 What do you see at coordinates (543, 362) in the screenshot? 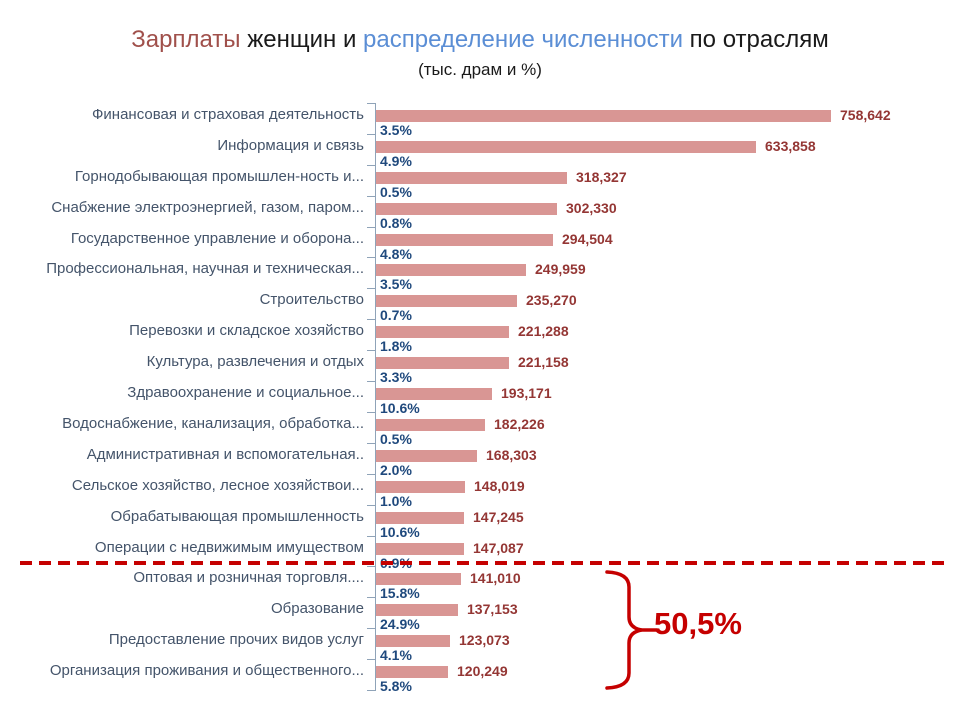
I see `value-label: 221,158` at bounding box center [543, 362].